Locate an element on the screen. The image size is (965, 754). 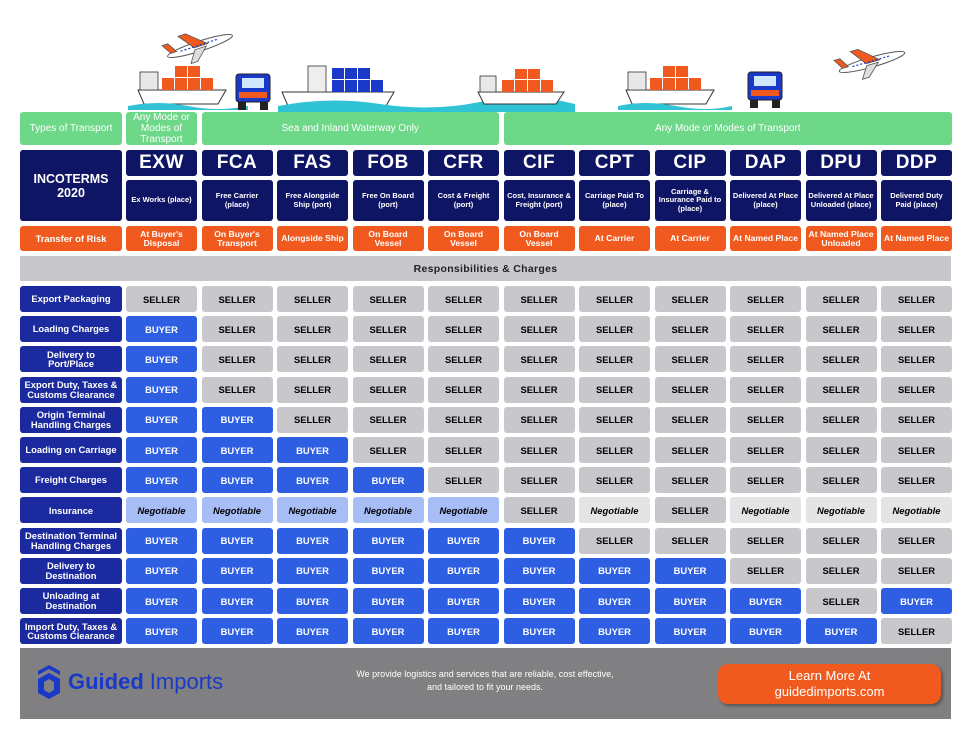
cta-line-2: guidedimports.com is located at coordinates (829, 691).